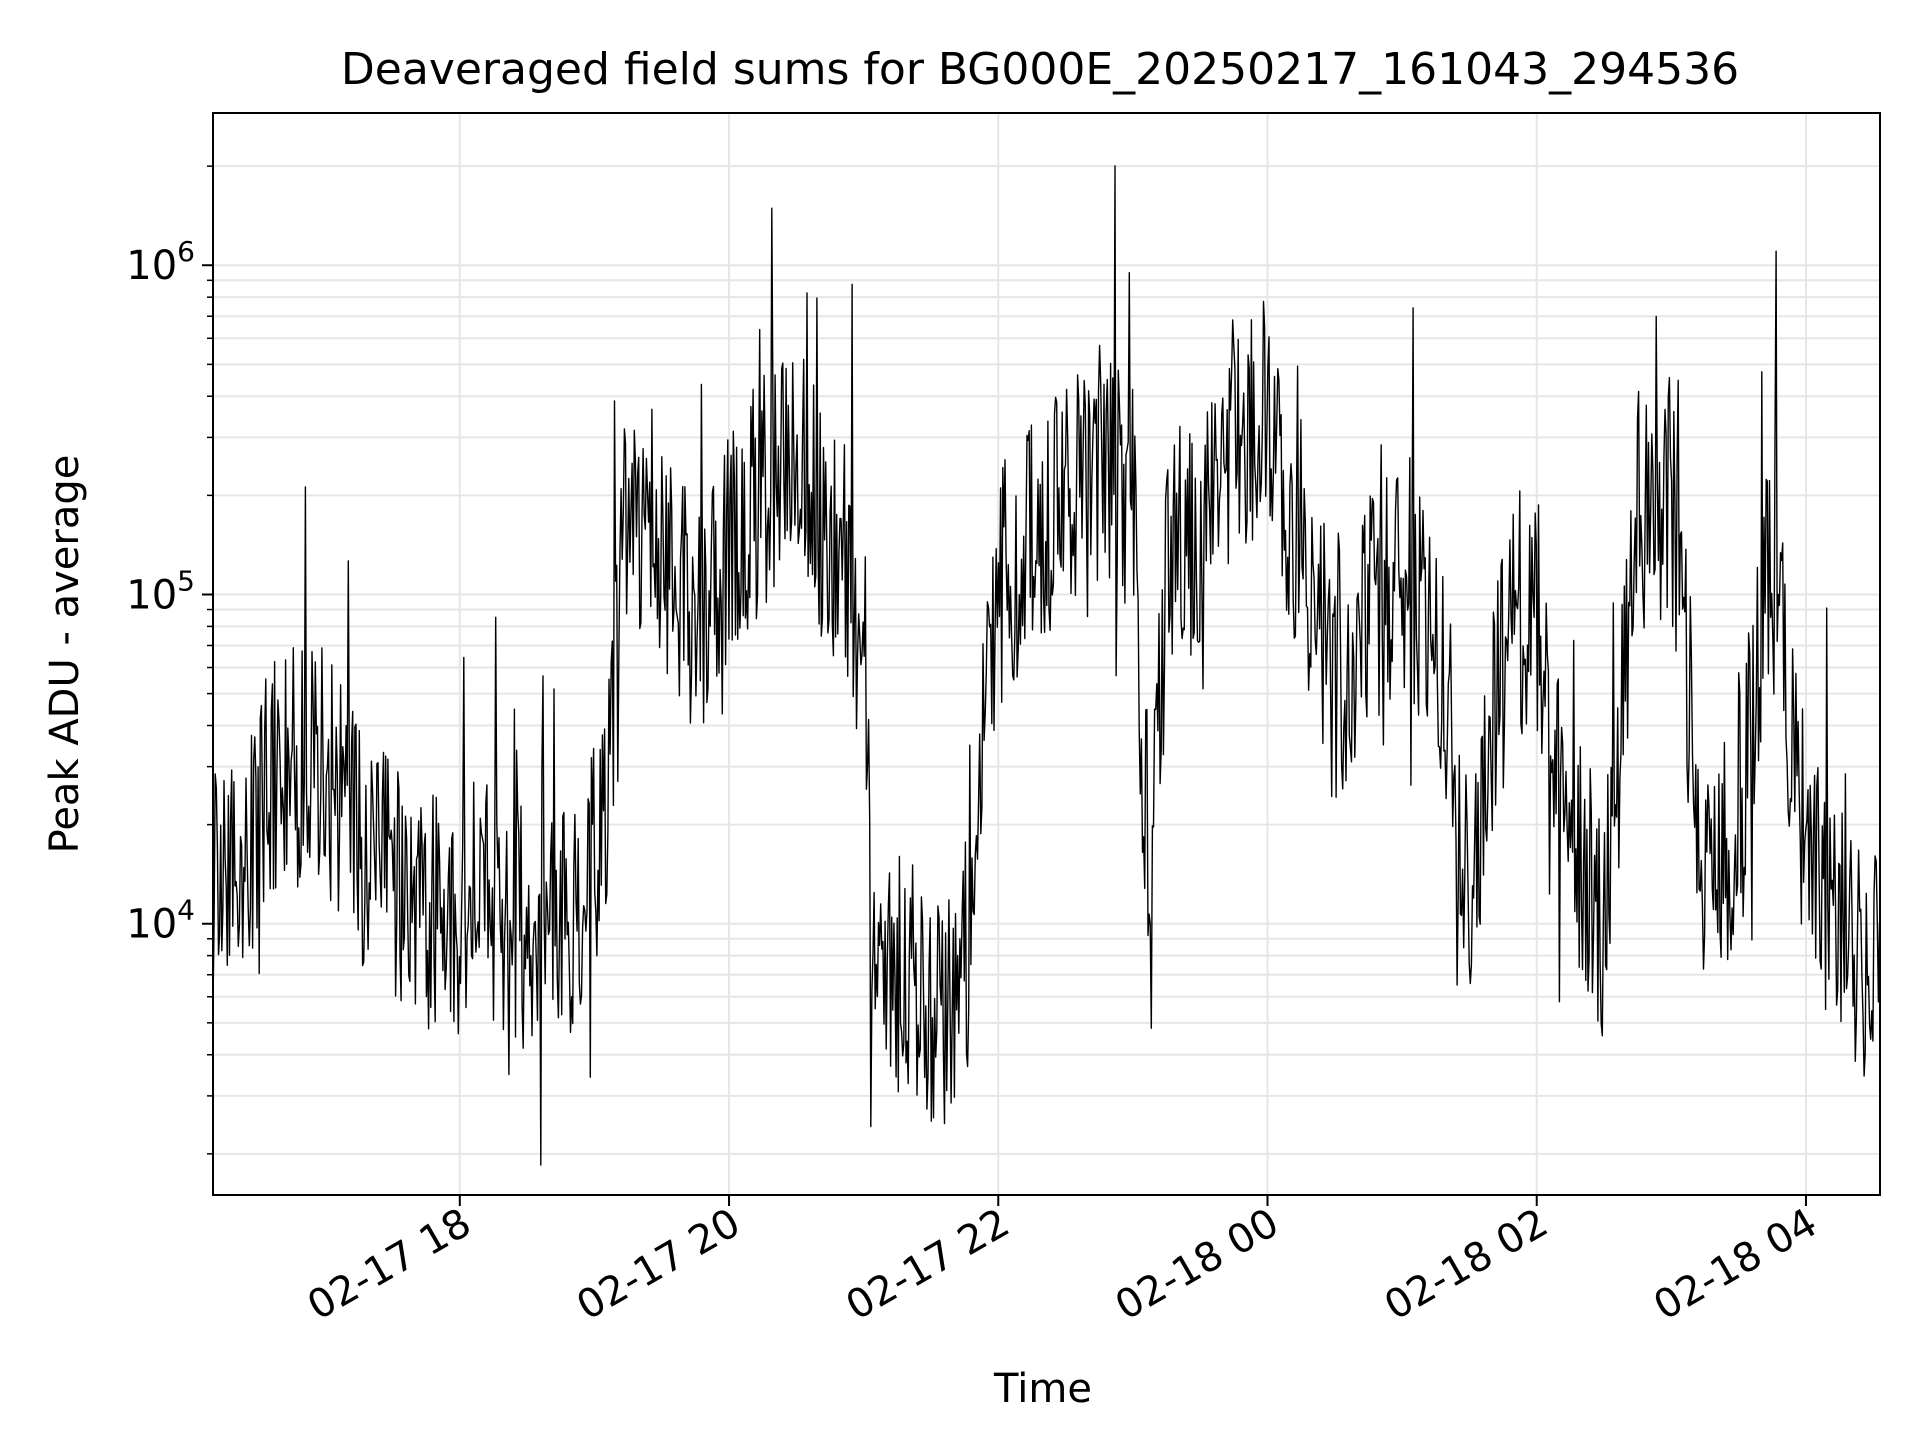  I want to click on x-axis-label: Time, so click(1042, 1389).